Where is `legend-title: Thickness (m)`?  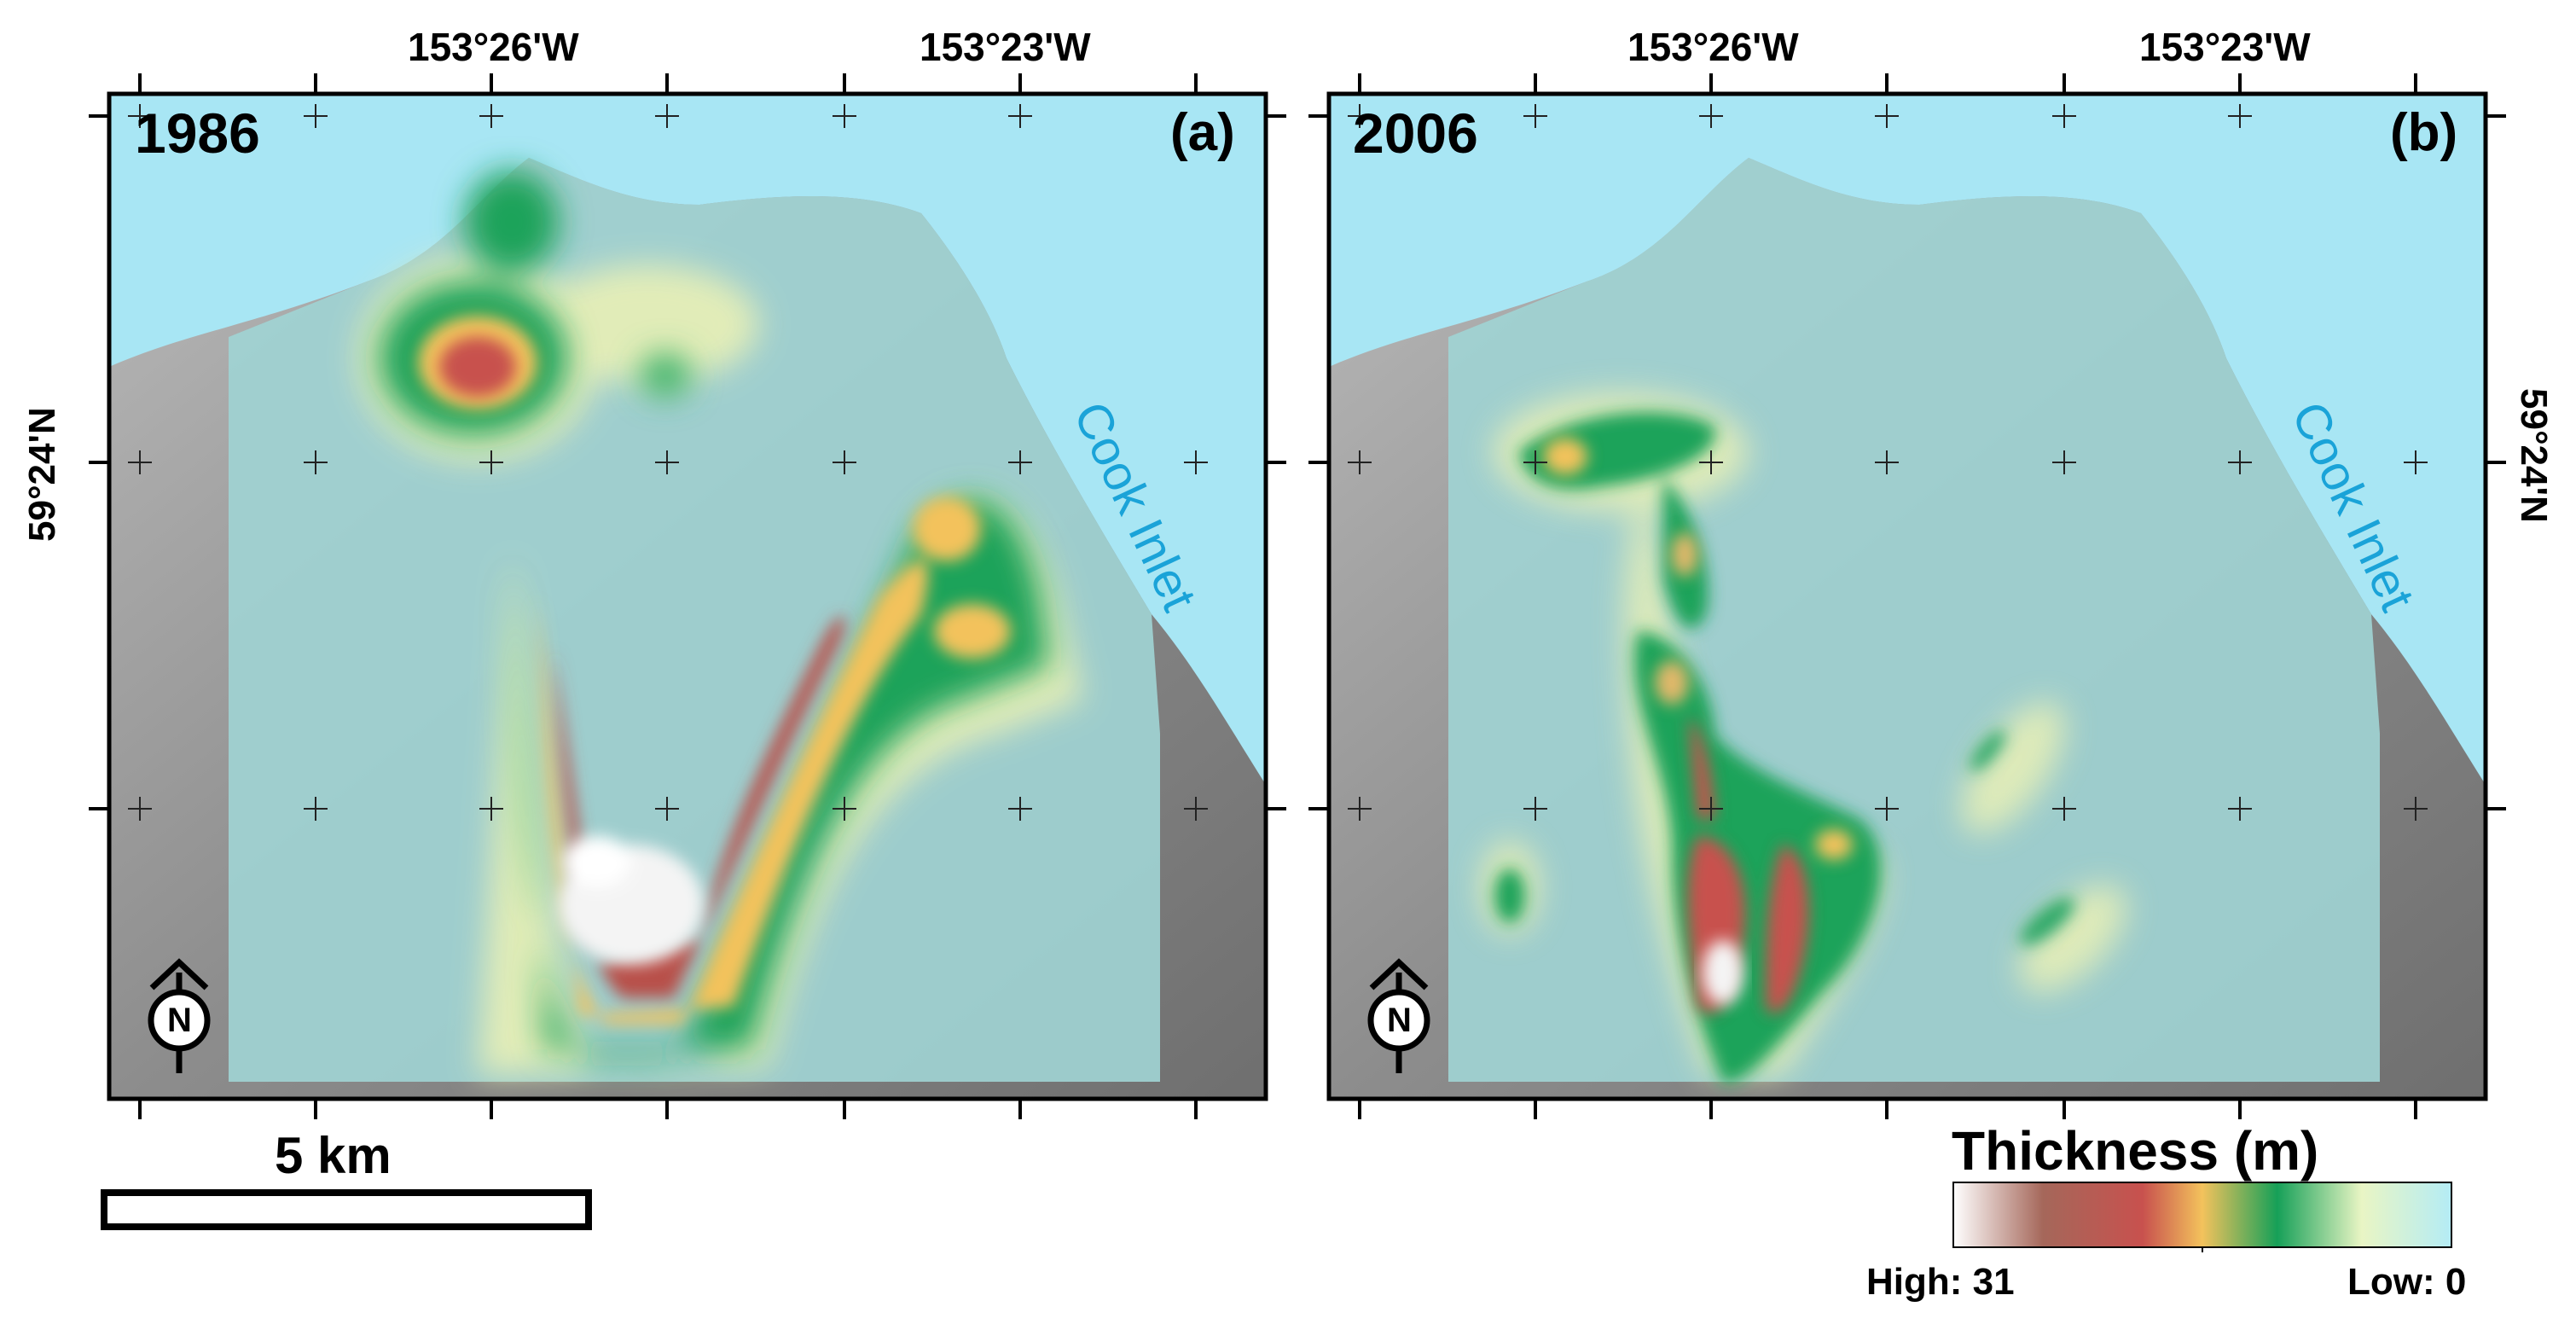
legend-title: Thickness (m) is located at coordinates (2135, 1151).